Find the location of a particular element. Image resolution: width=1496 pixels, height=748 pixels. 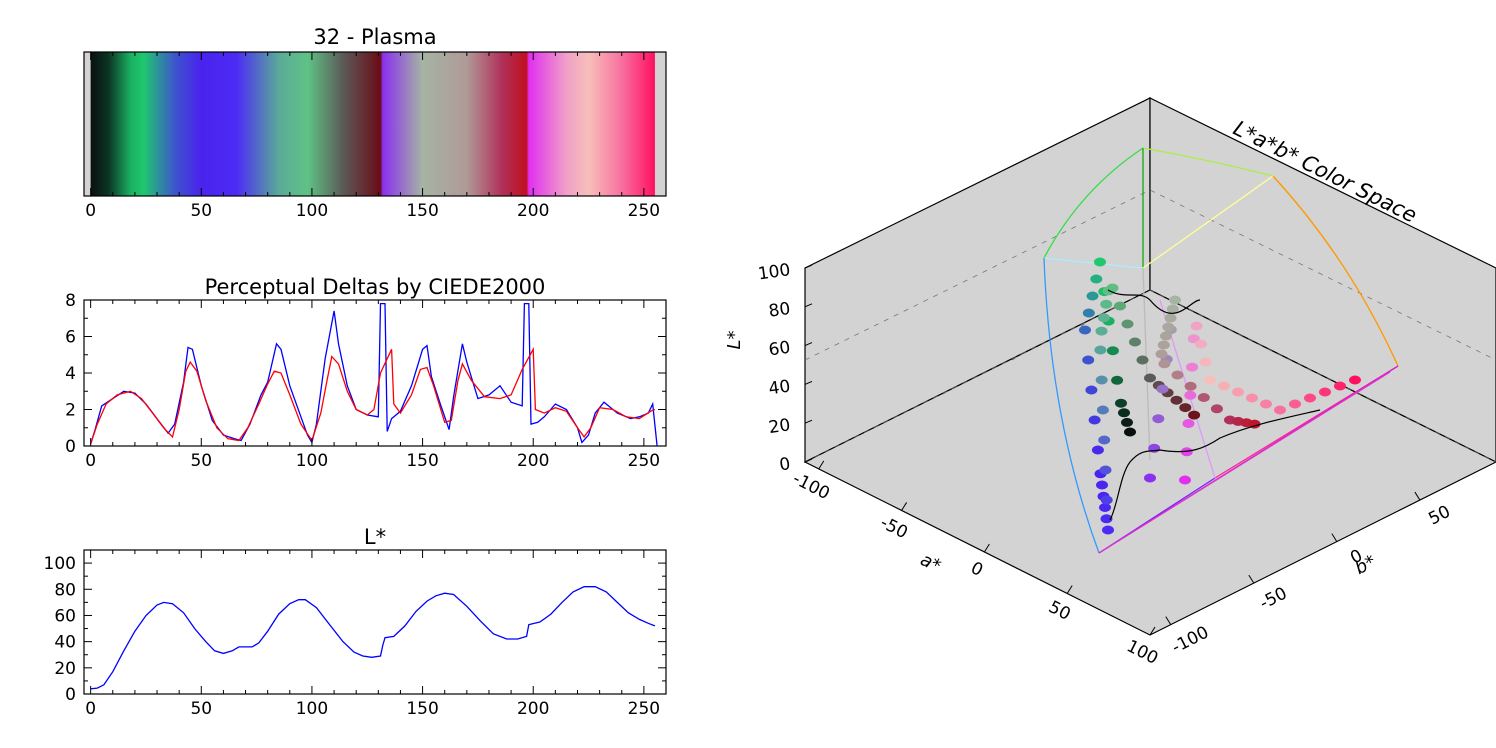

lstar-xtick-label: 50 is located at coordinates (201, 709).